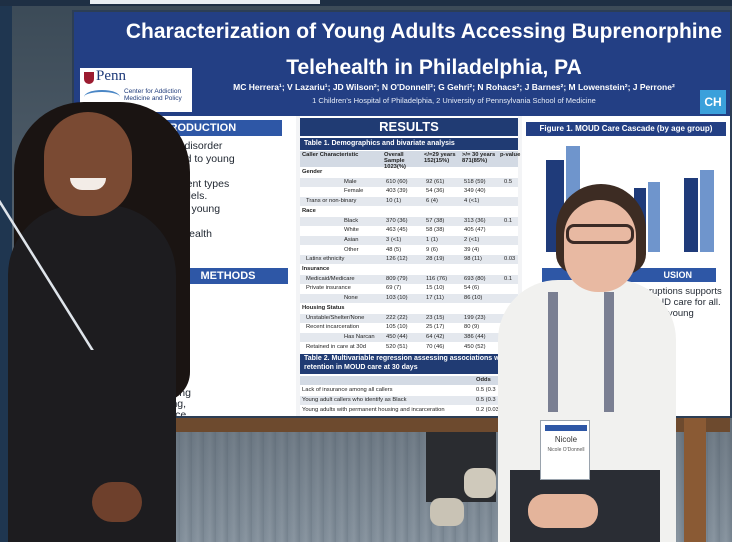  What do you see at coordinates (409, 127) in the screenshot?
I see `results-heading: RESULTS` at bounding box center [409, 127].